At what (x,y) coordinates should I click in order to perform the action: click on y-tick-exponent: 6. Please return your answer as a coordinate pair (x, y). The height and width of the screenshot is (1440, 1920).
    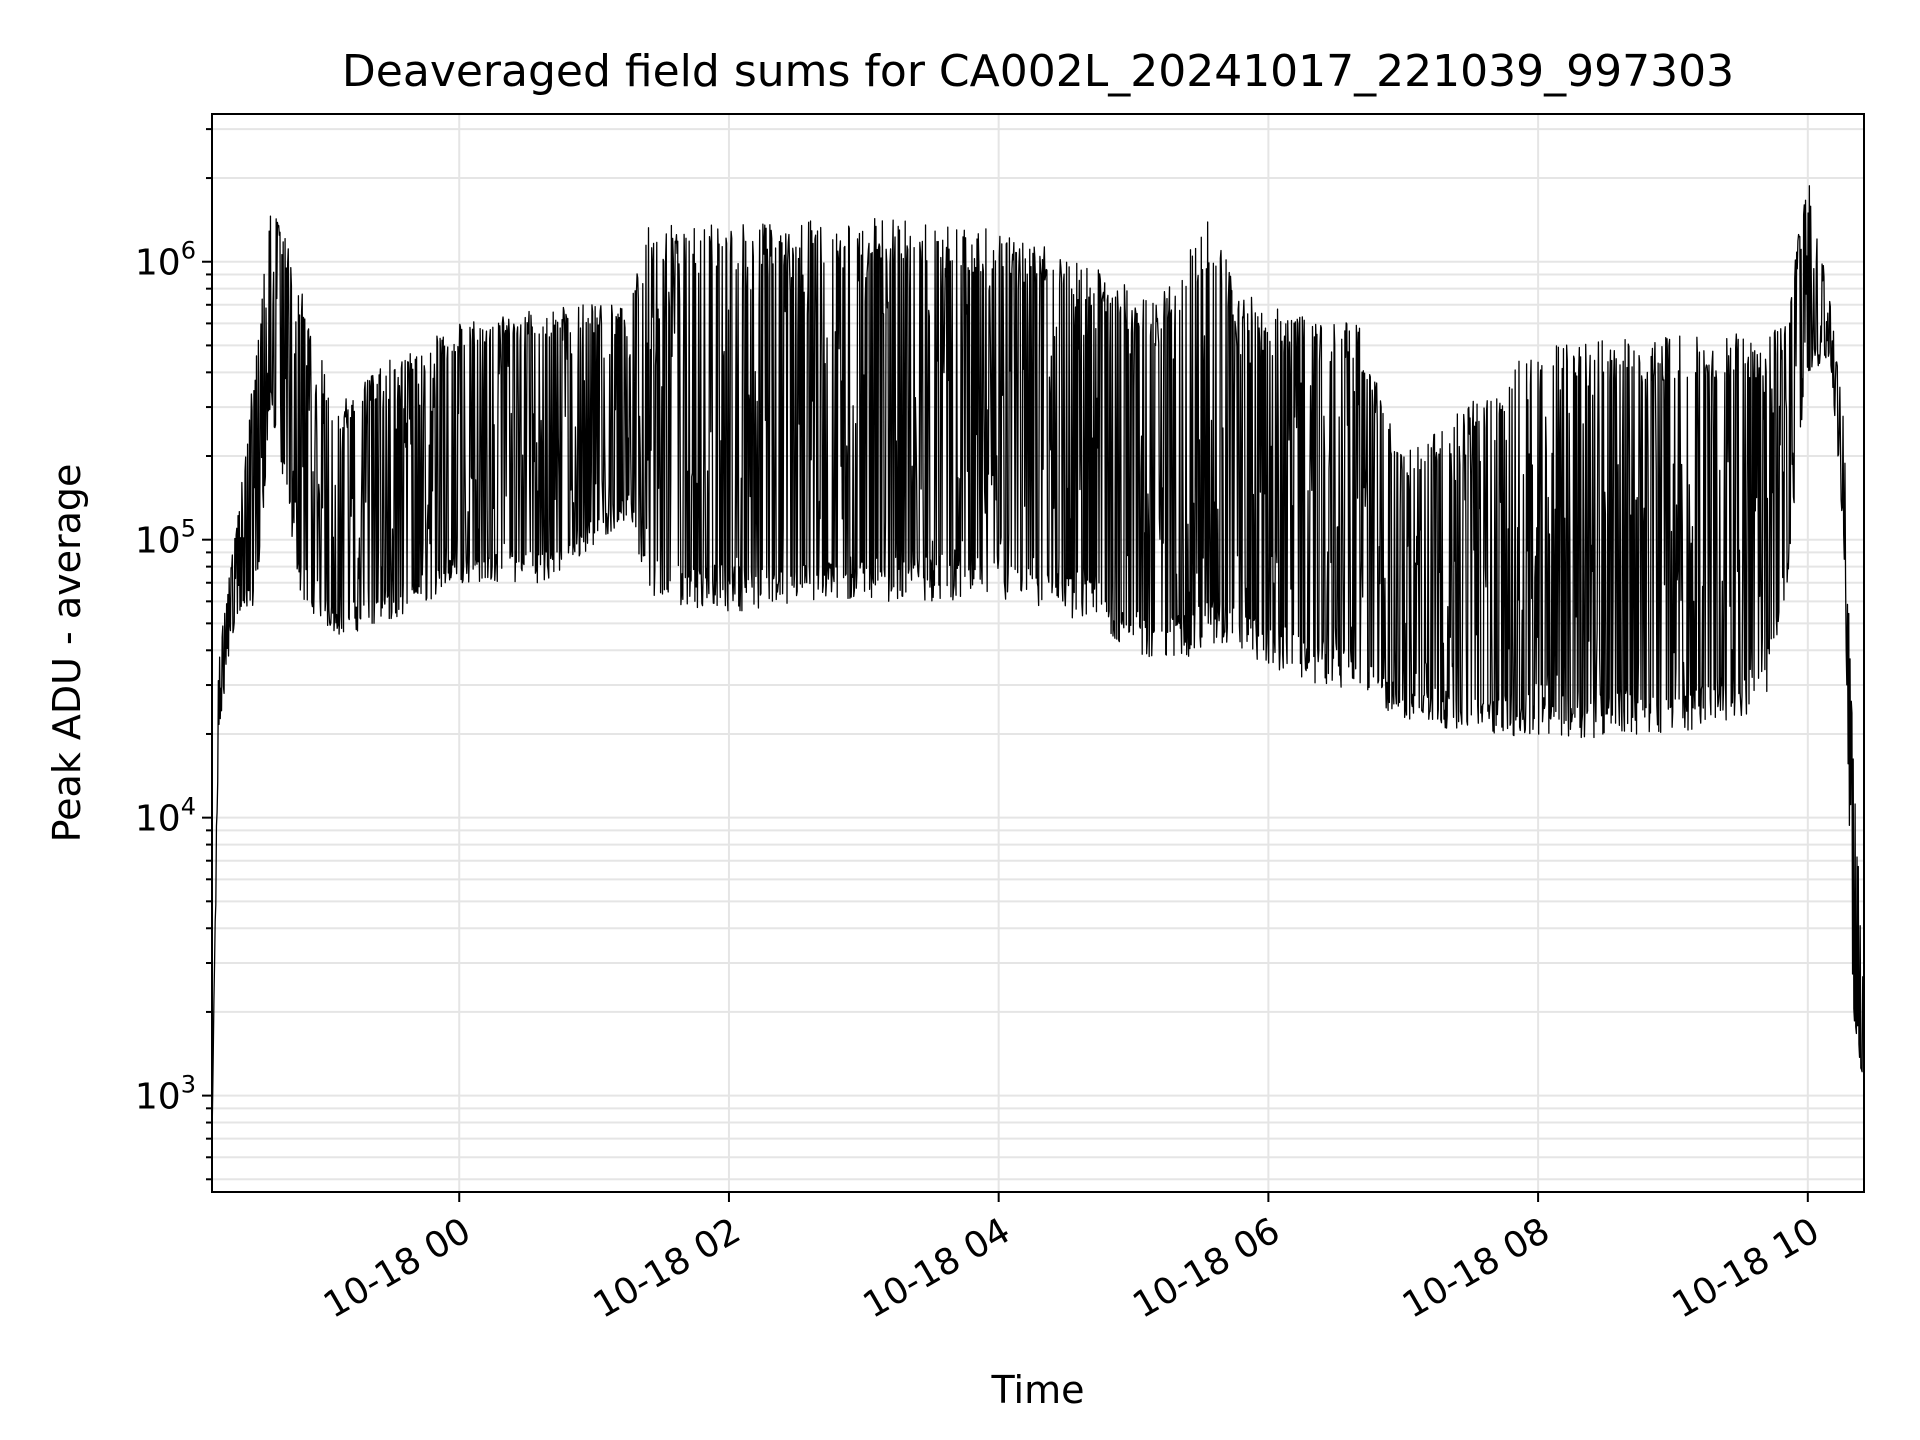
    Looking at the image, I should click on (188, 251).